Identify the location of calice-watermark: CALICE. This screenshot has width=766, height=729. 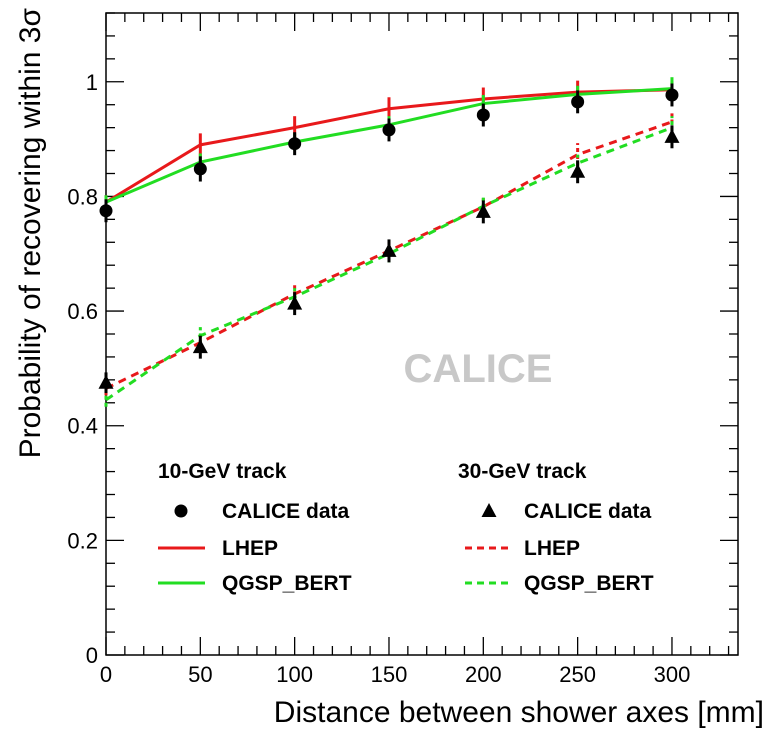
(478, 369).